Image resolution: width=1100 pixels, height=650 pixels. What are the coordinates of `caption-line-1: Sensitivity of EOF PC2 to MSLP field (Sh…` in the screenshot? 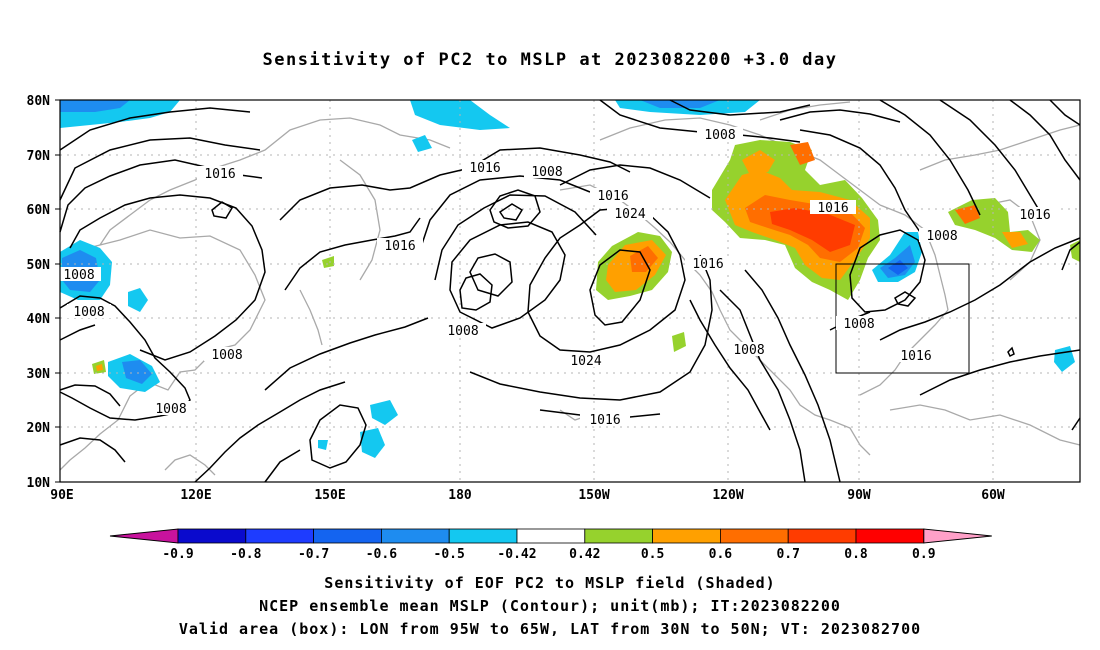 It's located at (550, 583).